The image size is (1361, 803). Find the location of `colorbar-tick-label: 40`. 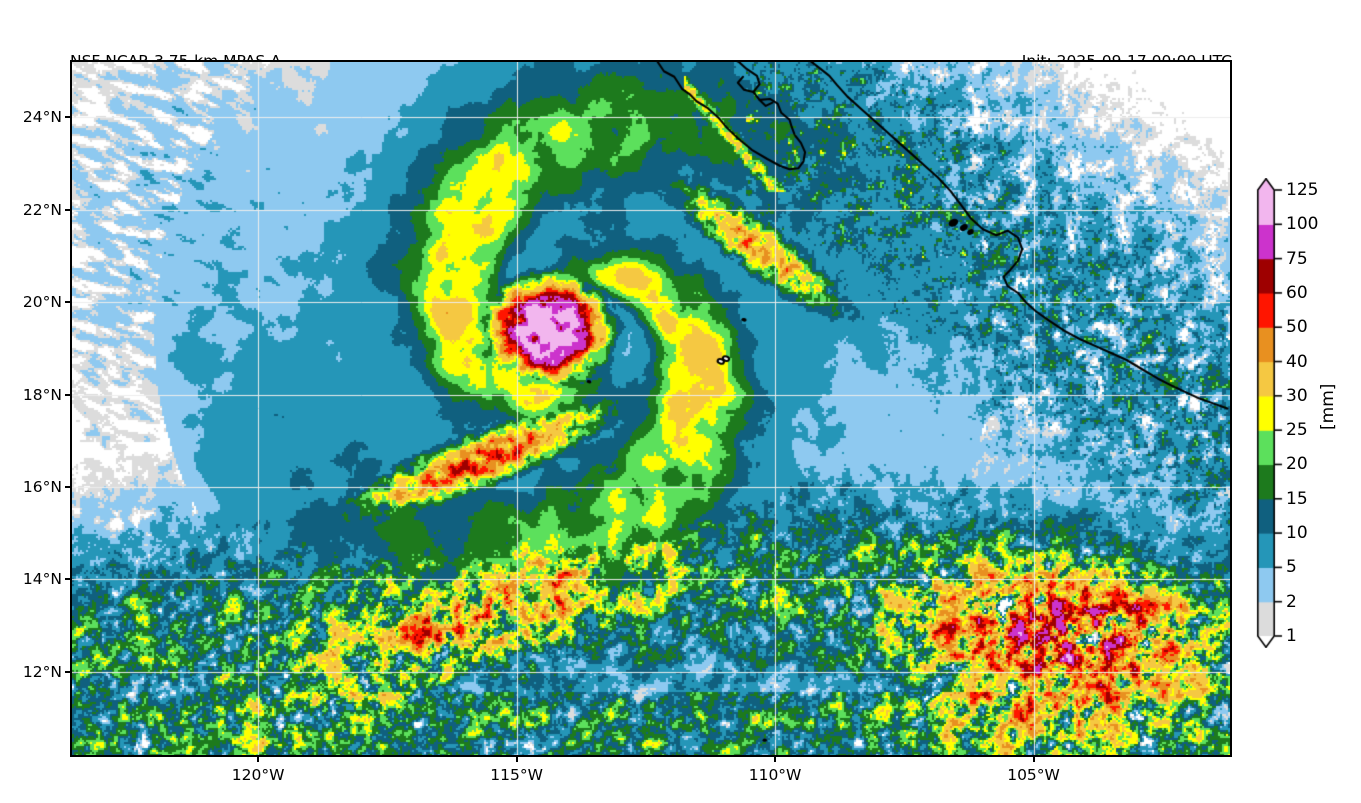

colorbar-tick-label: 40 is located at coordinates (1297, 361).